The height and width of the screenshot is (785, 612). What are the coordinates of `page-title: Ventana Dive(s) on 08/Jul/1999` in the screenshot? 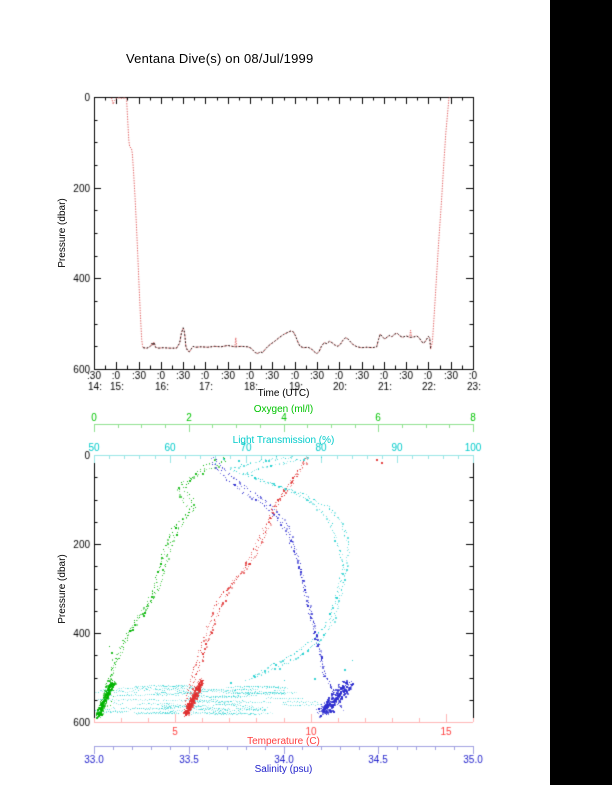 It's located at (220, 58).